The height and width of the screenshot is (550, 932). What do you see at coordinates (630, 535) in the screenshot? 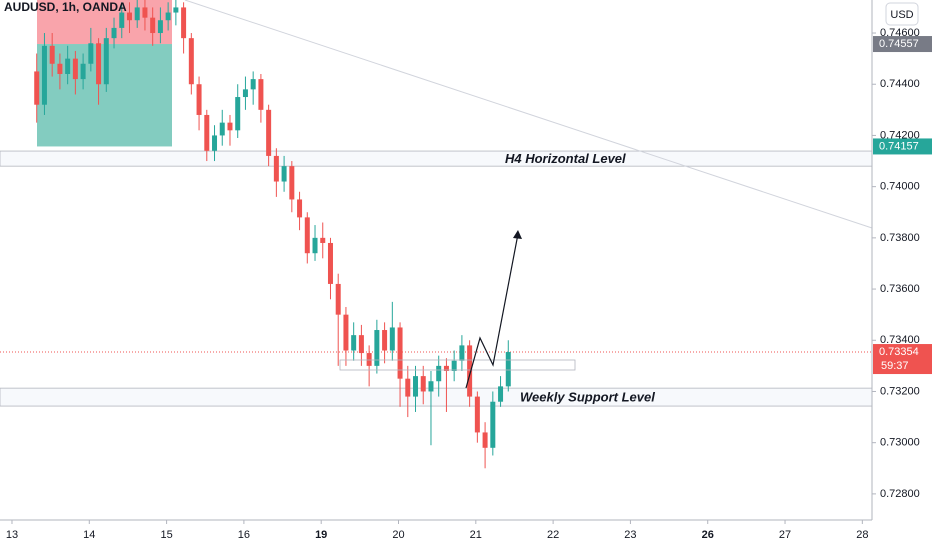
I see `x-tick-label: 23` at bounding box center [630, 535].